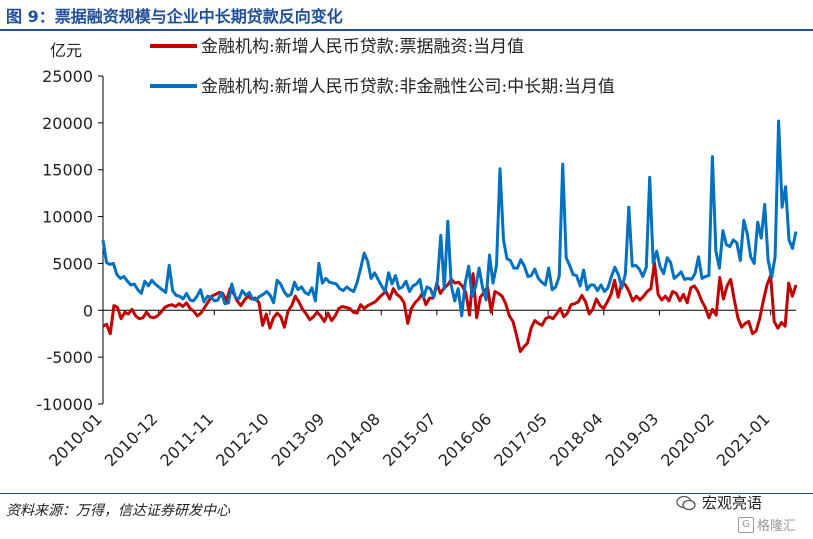 This screenshot has width=813, height=539. Describe the element at coordinates (118, 511) in the screenshot. I see `source-note: 资料来源：万得，信达证券研发中心` at that location.